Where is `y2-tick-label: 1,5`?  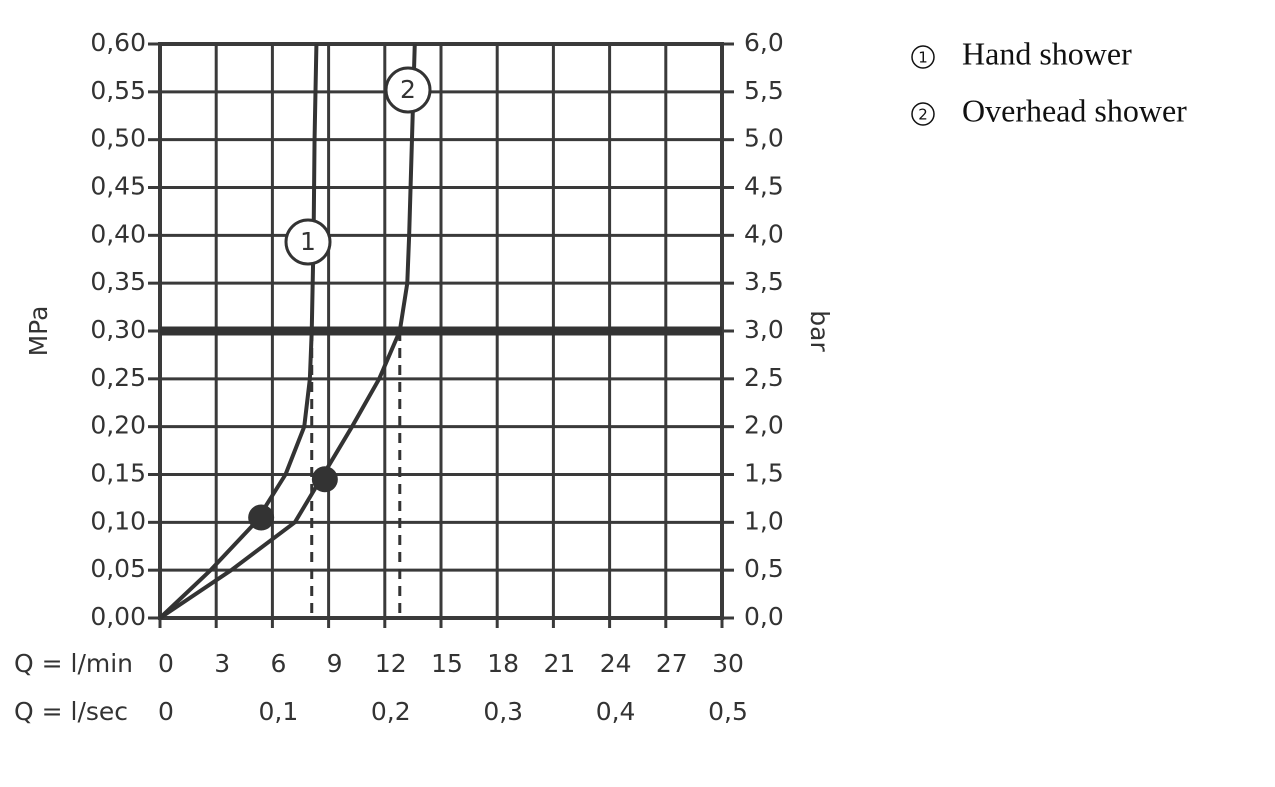
y2-tick-label: 1,5 is located at coordinates (764, 473).